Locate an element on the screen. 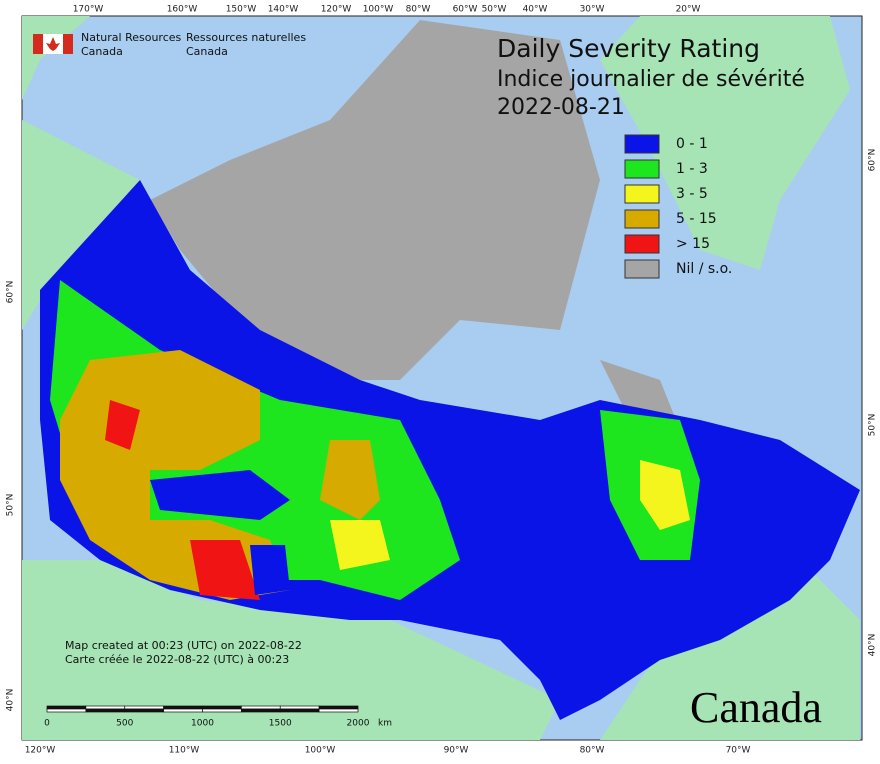  graticule-label: 40°W is located at coordinates (535, 10).